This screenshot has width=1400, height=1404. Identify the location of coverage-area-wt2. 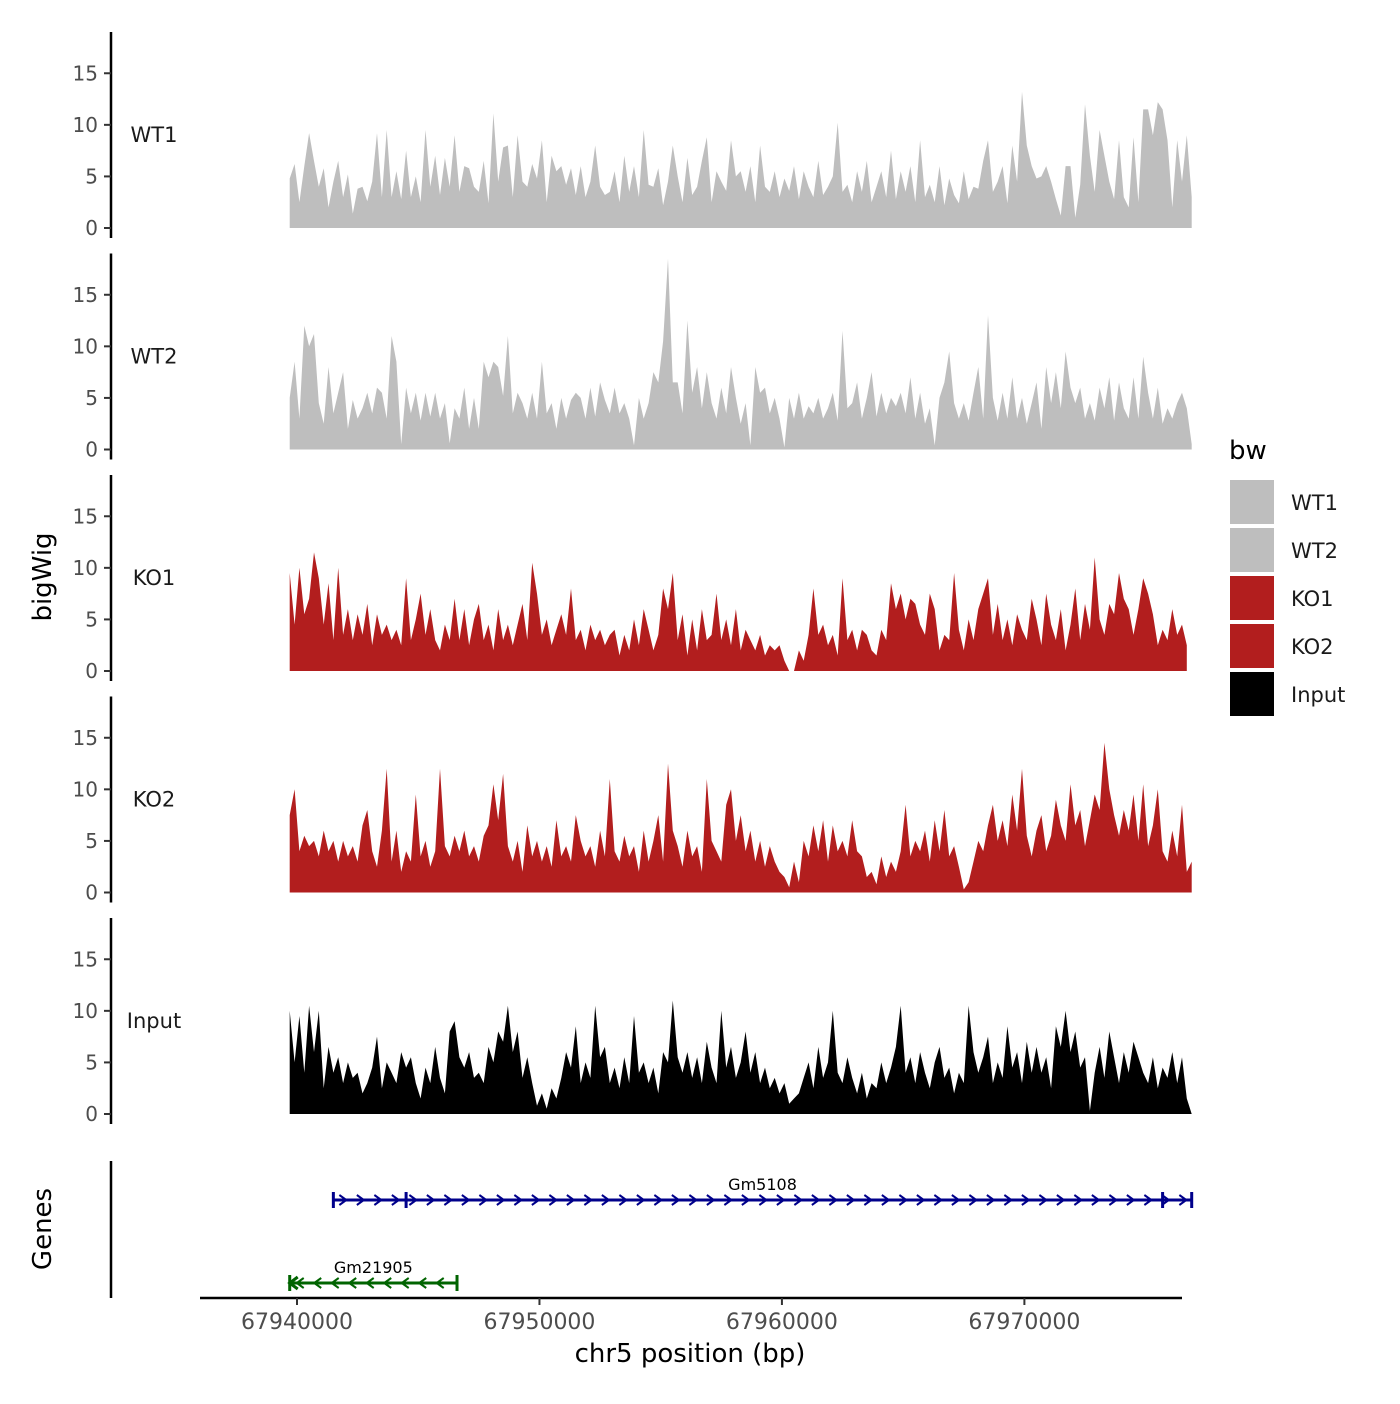
(740, 354).